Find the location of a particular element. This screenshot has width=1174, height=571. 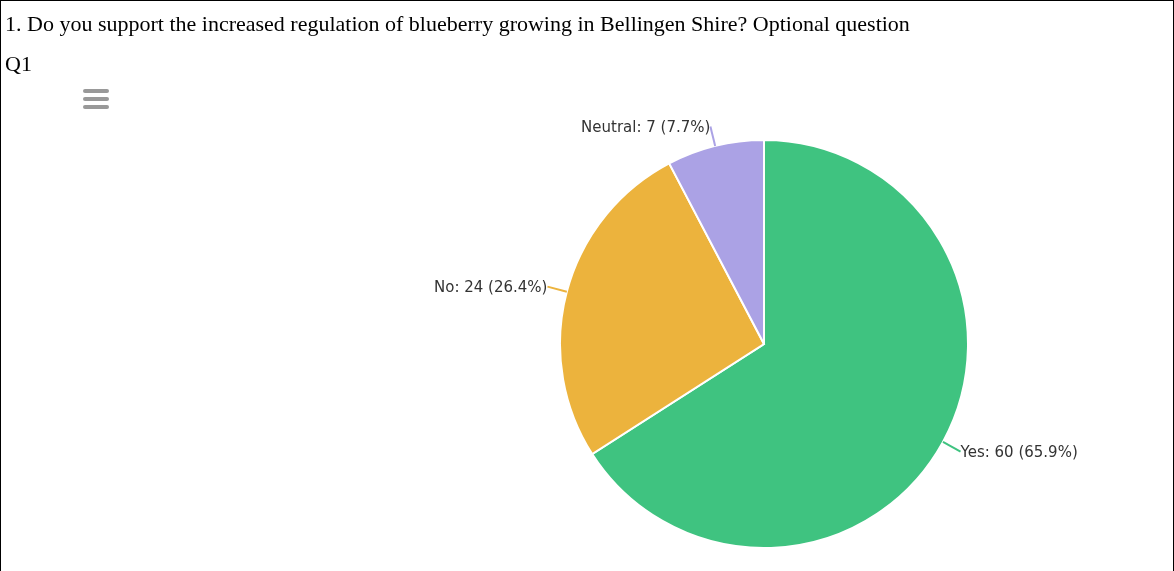

slice-label: Yes: 60 (65.9%) is located at coordinates (1018, 451).